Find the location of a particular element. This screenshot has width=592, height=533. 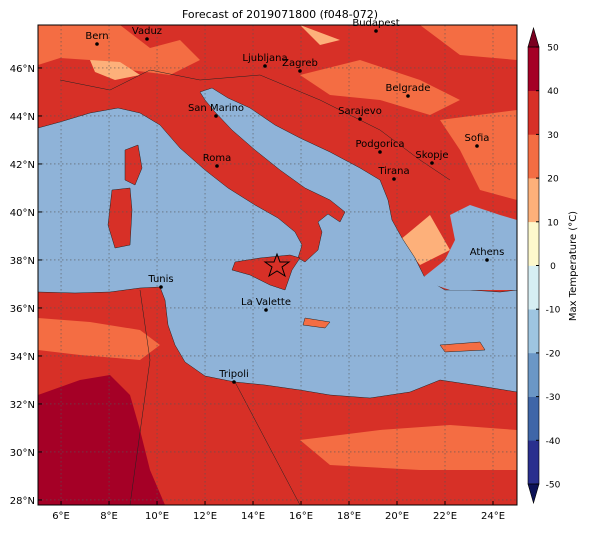

colorbar-tick-label: 0 is located at coordinates (553, 267).